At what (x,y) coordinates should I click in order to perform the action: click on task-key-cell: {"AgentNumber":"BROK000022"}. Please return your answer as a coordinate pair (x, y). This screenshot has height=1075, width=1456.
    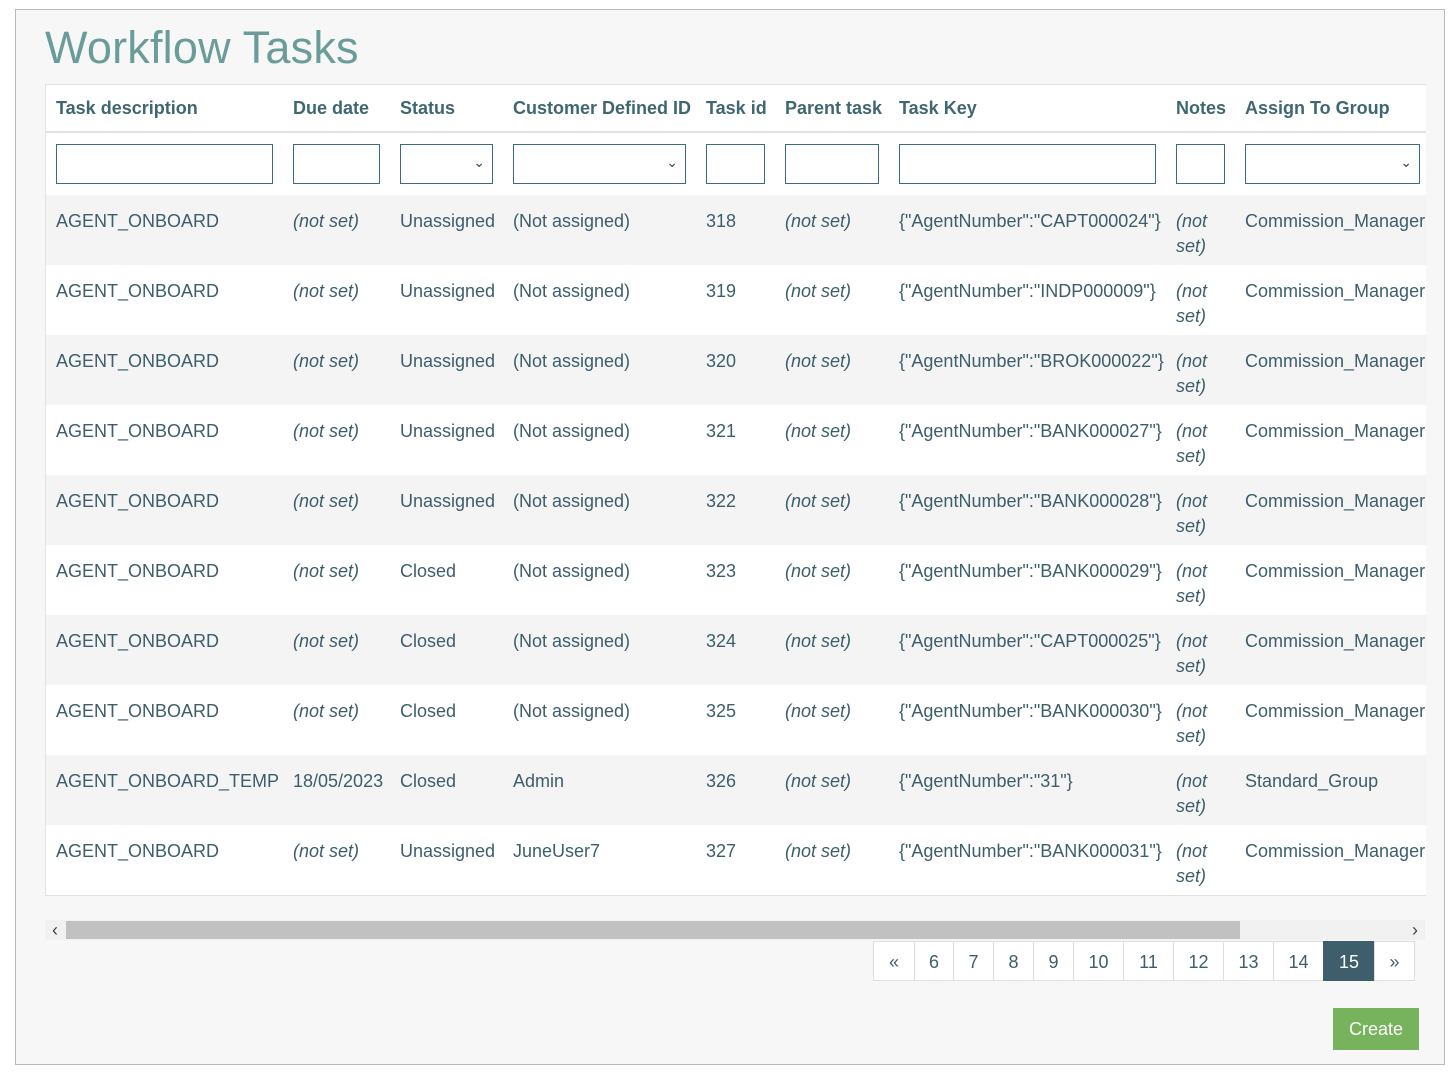
    Looking at the image, I should click on (1027, 370).